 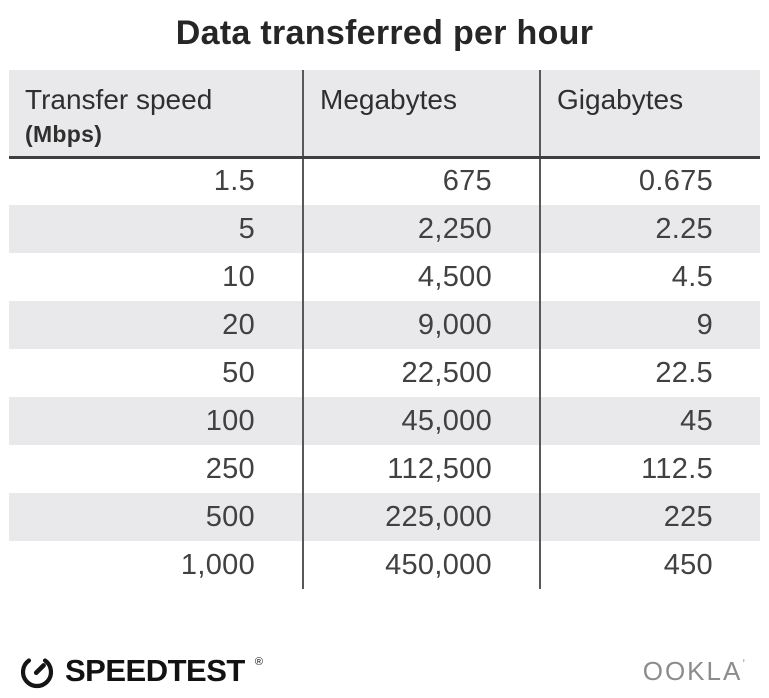 I want to click on column-header-transfer-speed: Transfer speed (Mbps), so click(x=156, y=114).